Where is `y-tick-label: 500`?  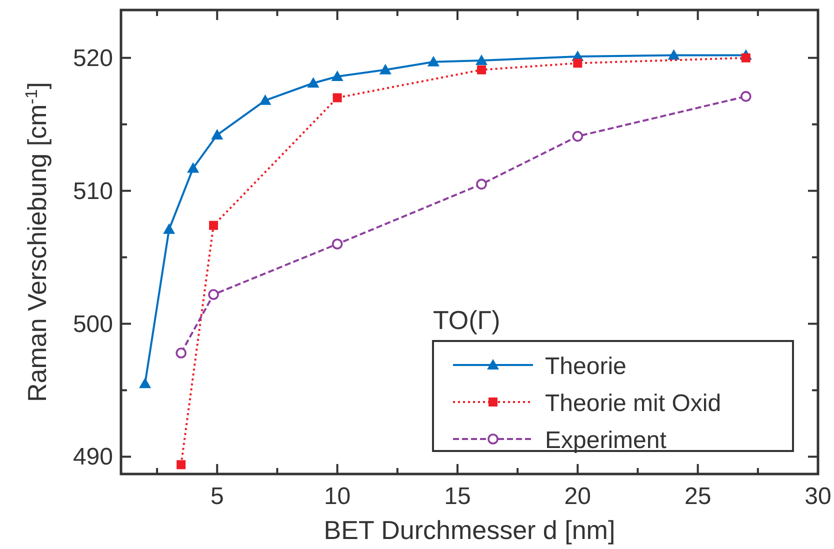 y-tick-label: 500 is located at coordinates (92, 324).